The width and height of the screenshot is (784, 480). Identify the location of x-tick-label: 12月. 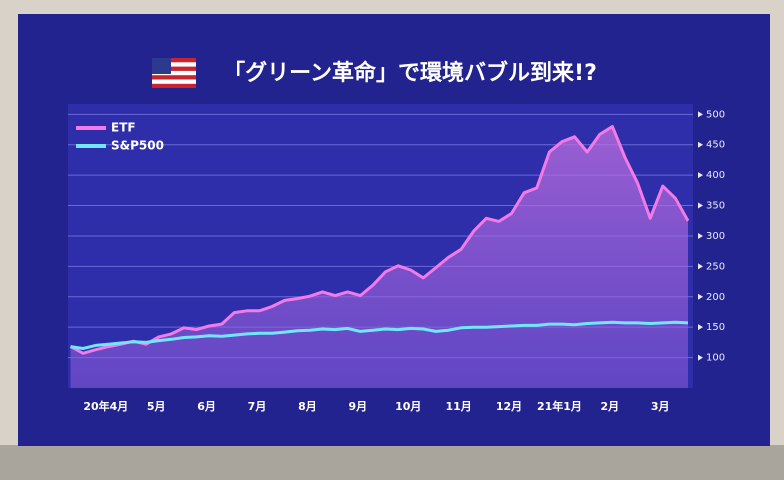
(509, 406).